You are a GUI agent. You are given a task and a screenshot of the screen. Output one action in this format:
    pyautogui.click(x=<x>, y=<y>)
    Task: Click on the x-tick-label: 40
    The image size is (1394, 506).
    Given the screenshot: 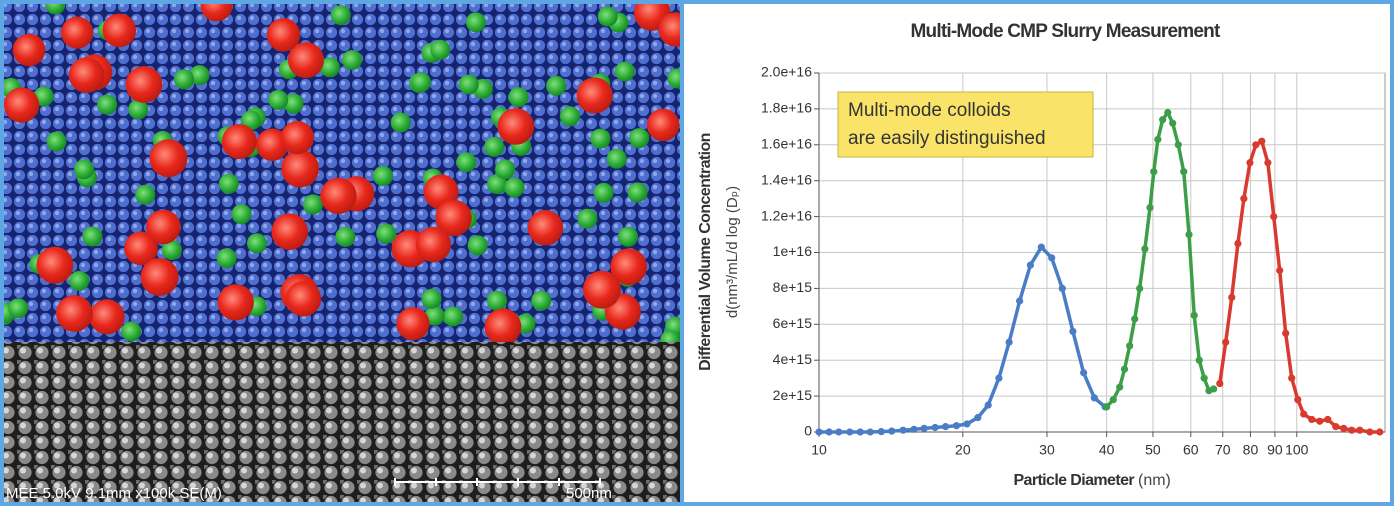 What is the action you would take?
    pyautogui.click(x=1107, y=450)
    